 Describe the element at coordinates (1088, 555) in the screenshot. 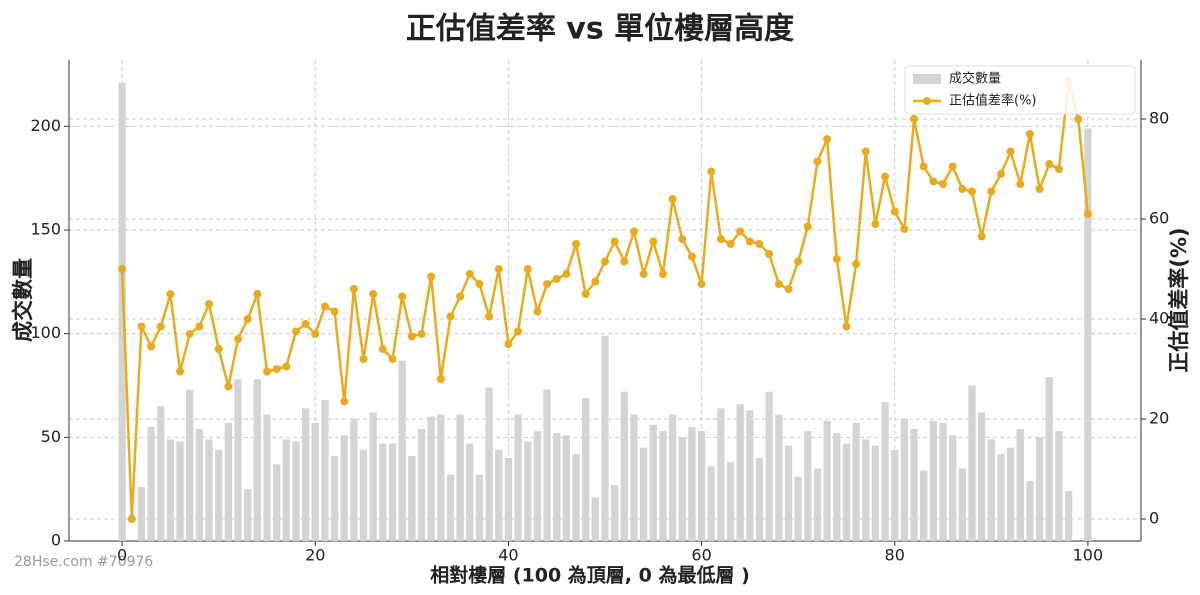

I see `x-tick-label: 100` at that location.